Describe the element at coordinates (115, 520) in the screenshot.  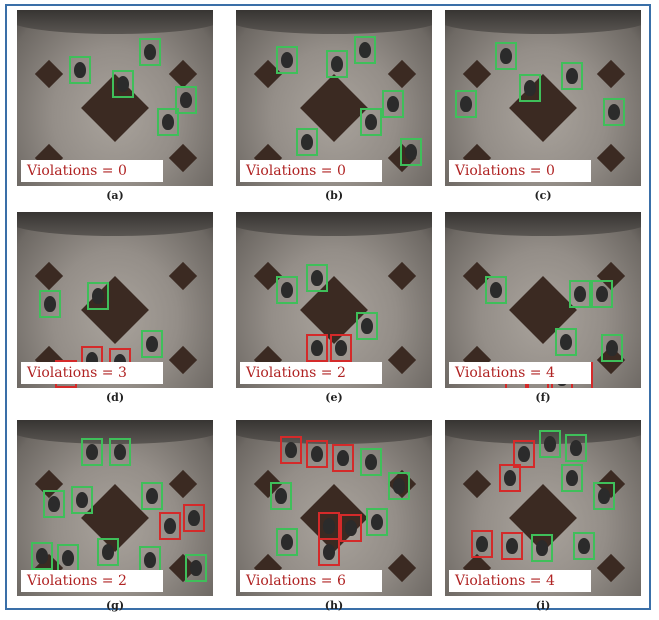
I see `panel-g: Violations = 2 (g)` at that location.